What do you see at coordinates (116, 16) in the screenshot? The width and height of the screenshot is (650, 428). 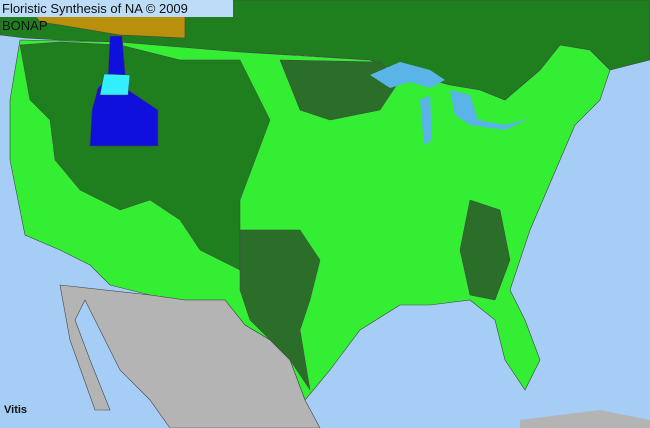 I see `map-title: Floristic Synthesis of NA © 2009 BONAP` at bounding box center [116, 16].